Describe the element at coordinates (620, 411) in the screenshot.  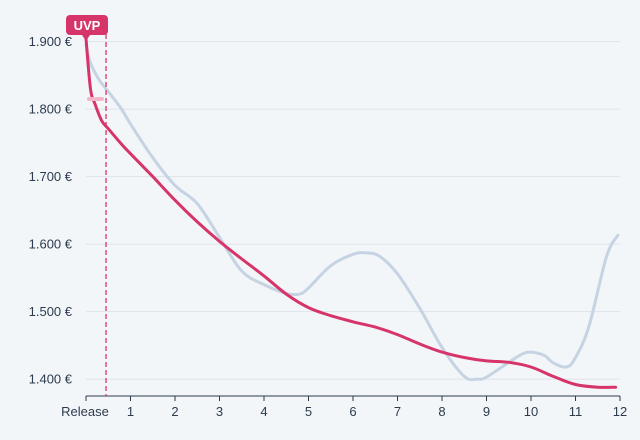
I see `x-tick-label: 12` at that location.